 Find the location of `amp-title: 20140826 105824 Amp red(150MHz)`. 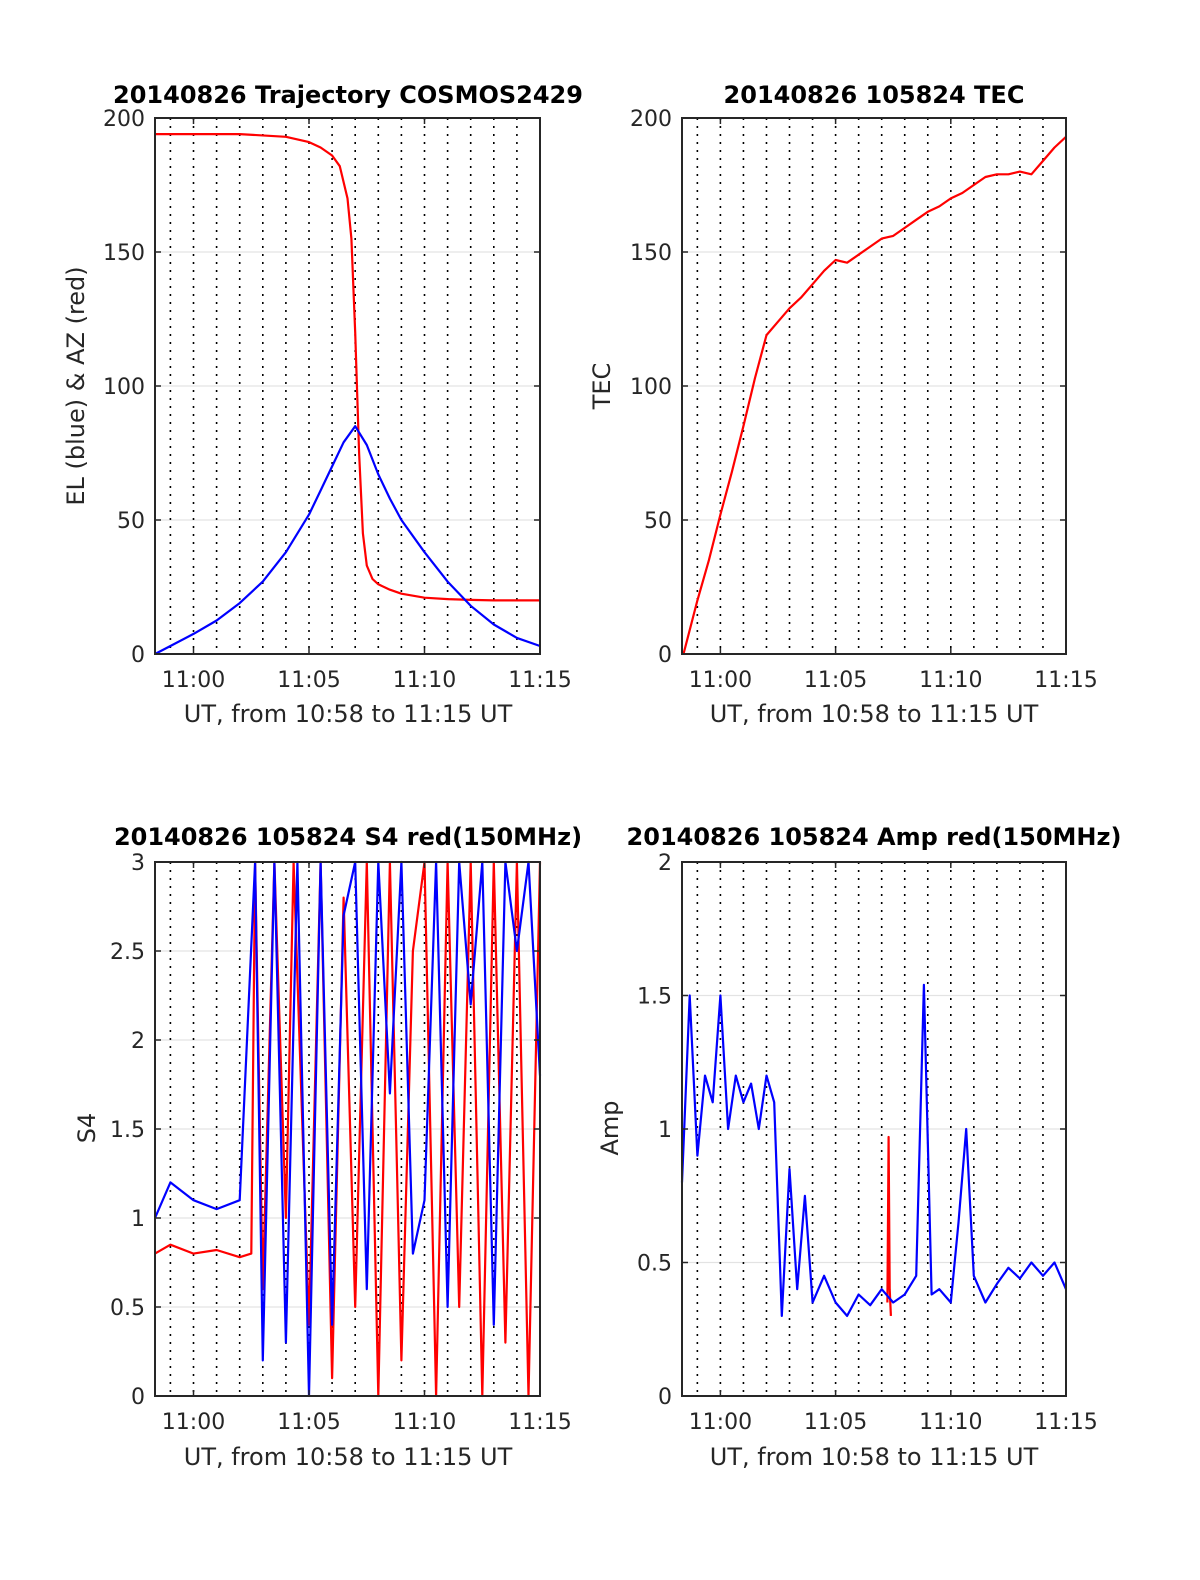

amp-title: 20140826 105824 Amp red(150MHz) is located at coordinates (874, 837).